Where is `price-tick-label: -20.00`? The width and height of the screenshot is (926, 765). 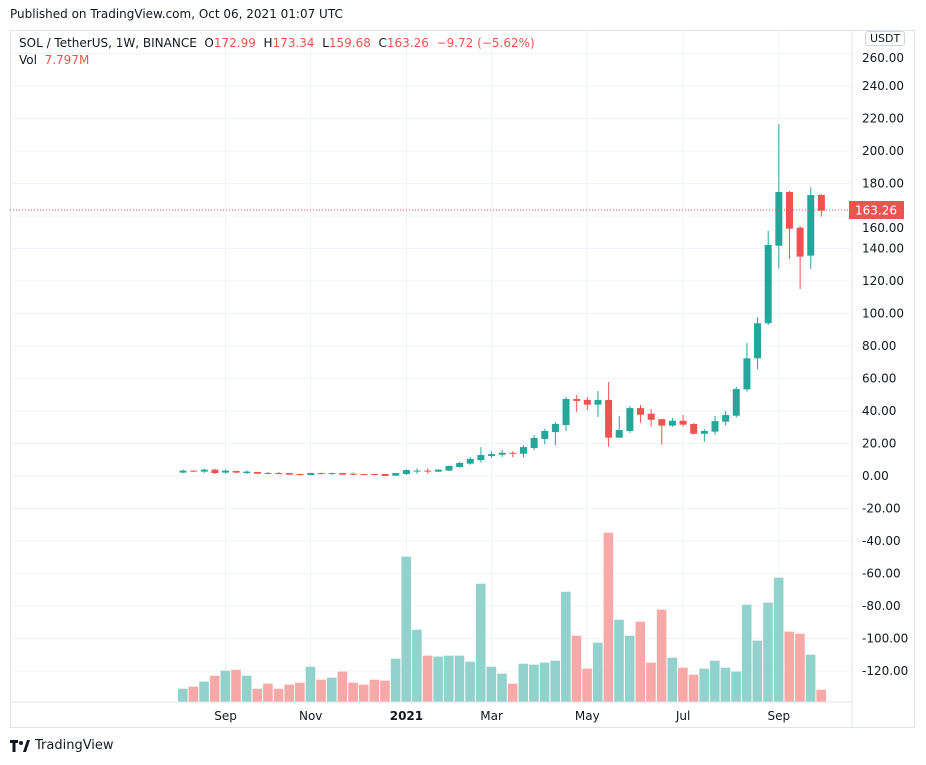 price-tick-label: -20.00 is located at coordinates (881, 509).